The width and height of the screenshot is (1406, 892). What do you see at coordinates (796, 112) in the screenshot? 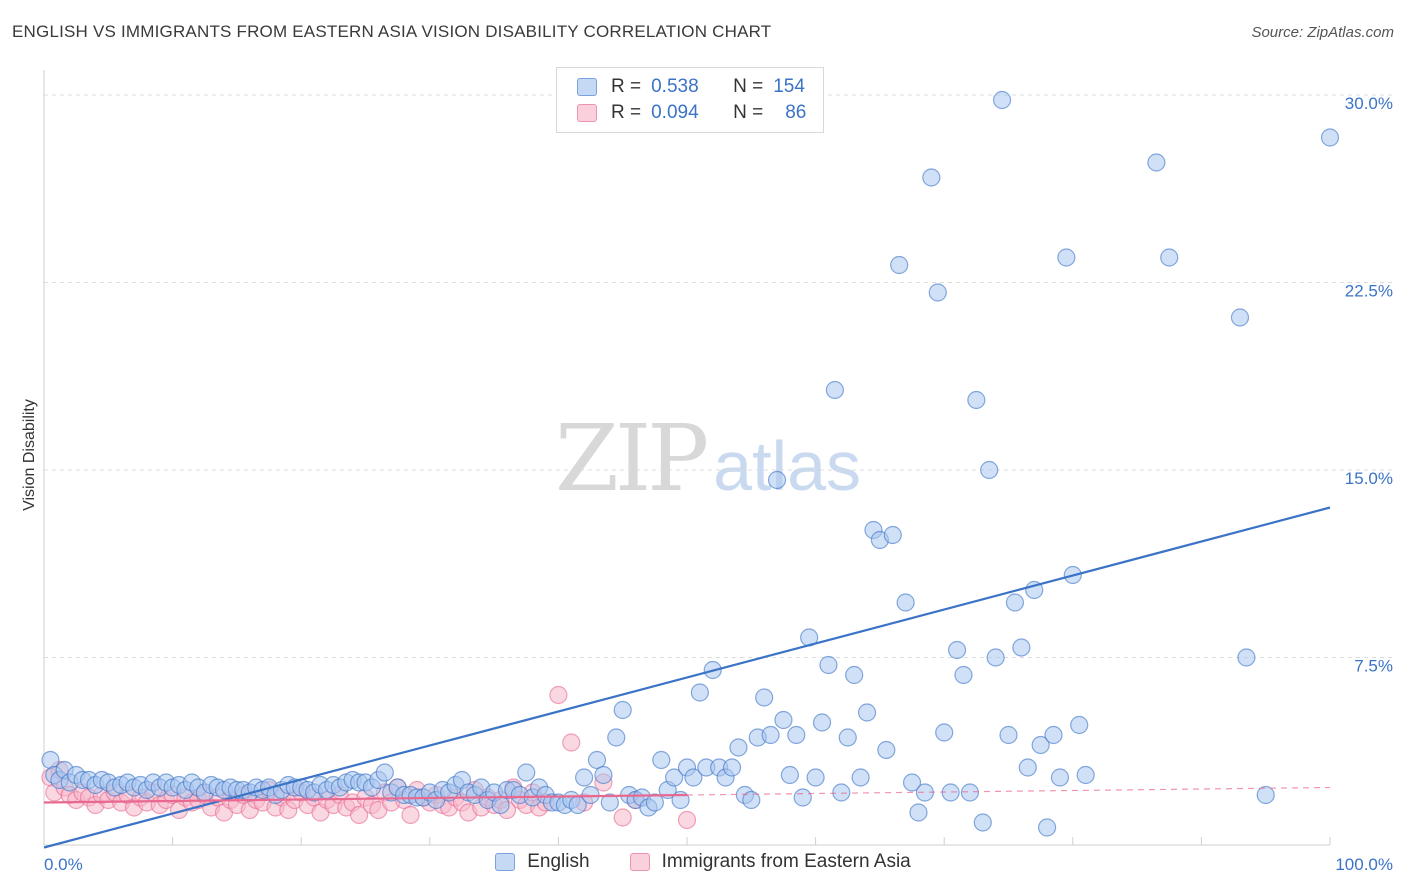
I see `legend-n-value: 86` at bounding box center [796, 112].